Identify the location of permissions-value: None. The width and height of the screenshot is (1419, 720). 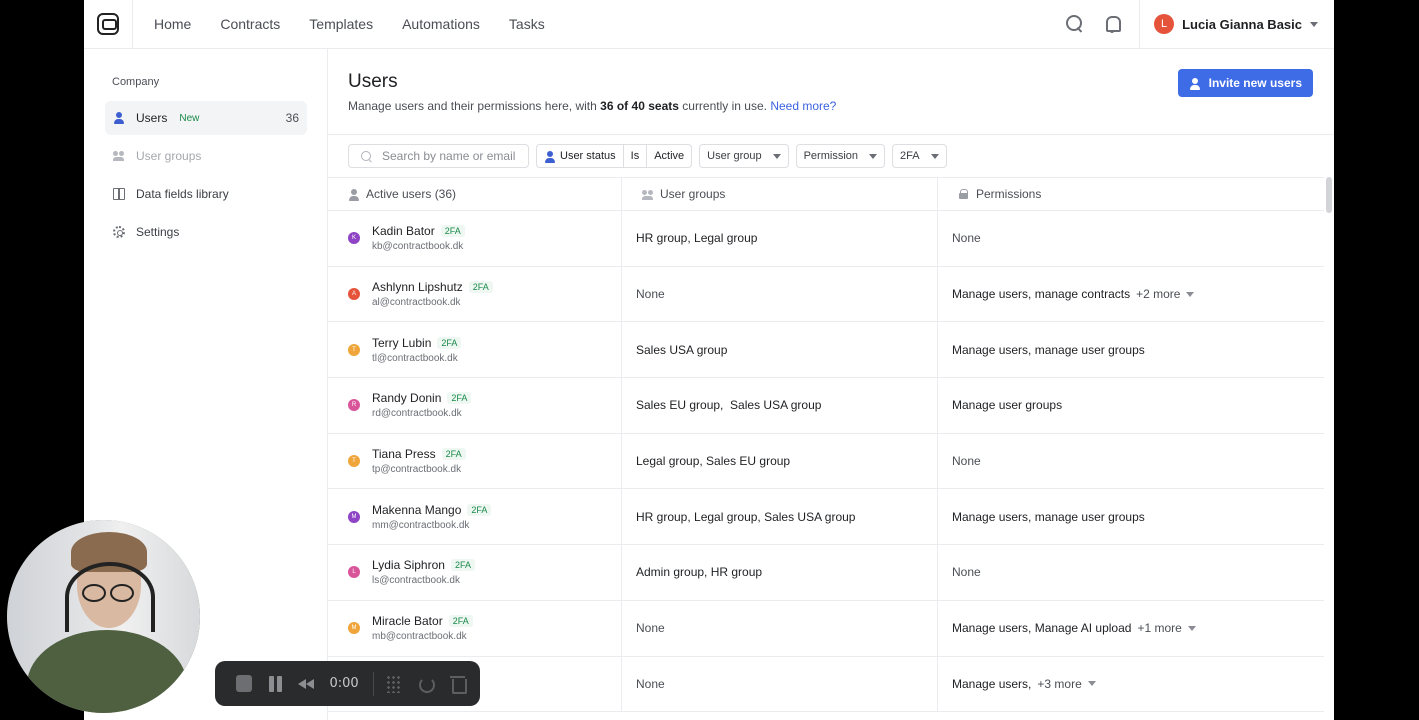
(966, 238).